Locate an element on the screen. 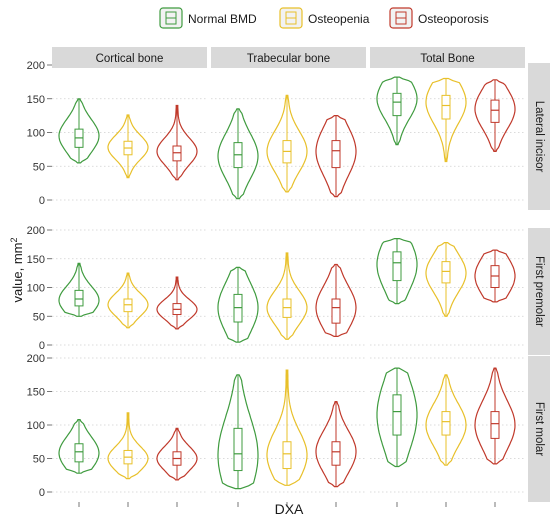  y-axis-0: 0 50 100 150 200 is located at coordinates (39, 133).